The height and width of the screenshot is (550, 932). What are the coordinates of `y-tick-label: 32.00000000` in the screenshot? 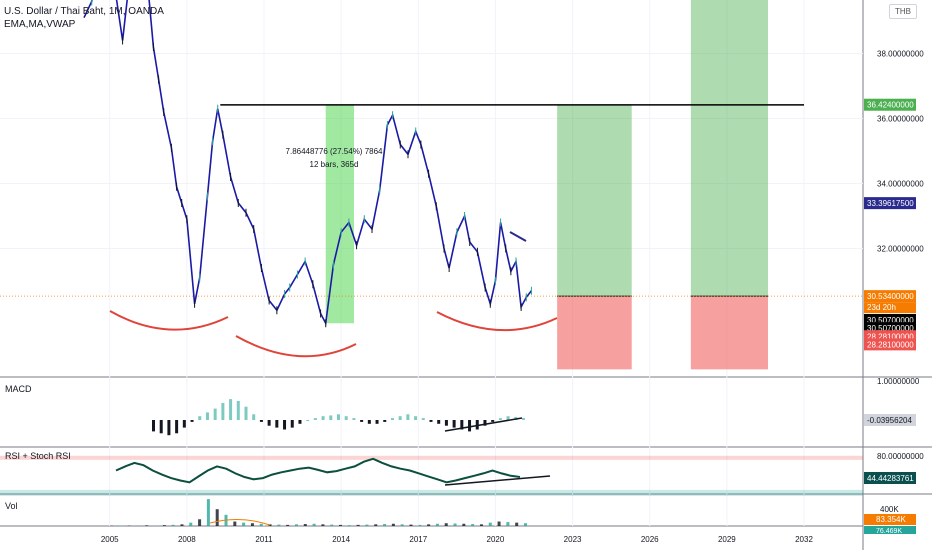 It's located at (900, 249).